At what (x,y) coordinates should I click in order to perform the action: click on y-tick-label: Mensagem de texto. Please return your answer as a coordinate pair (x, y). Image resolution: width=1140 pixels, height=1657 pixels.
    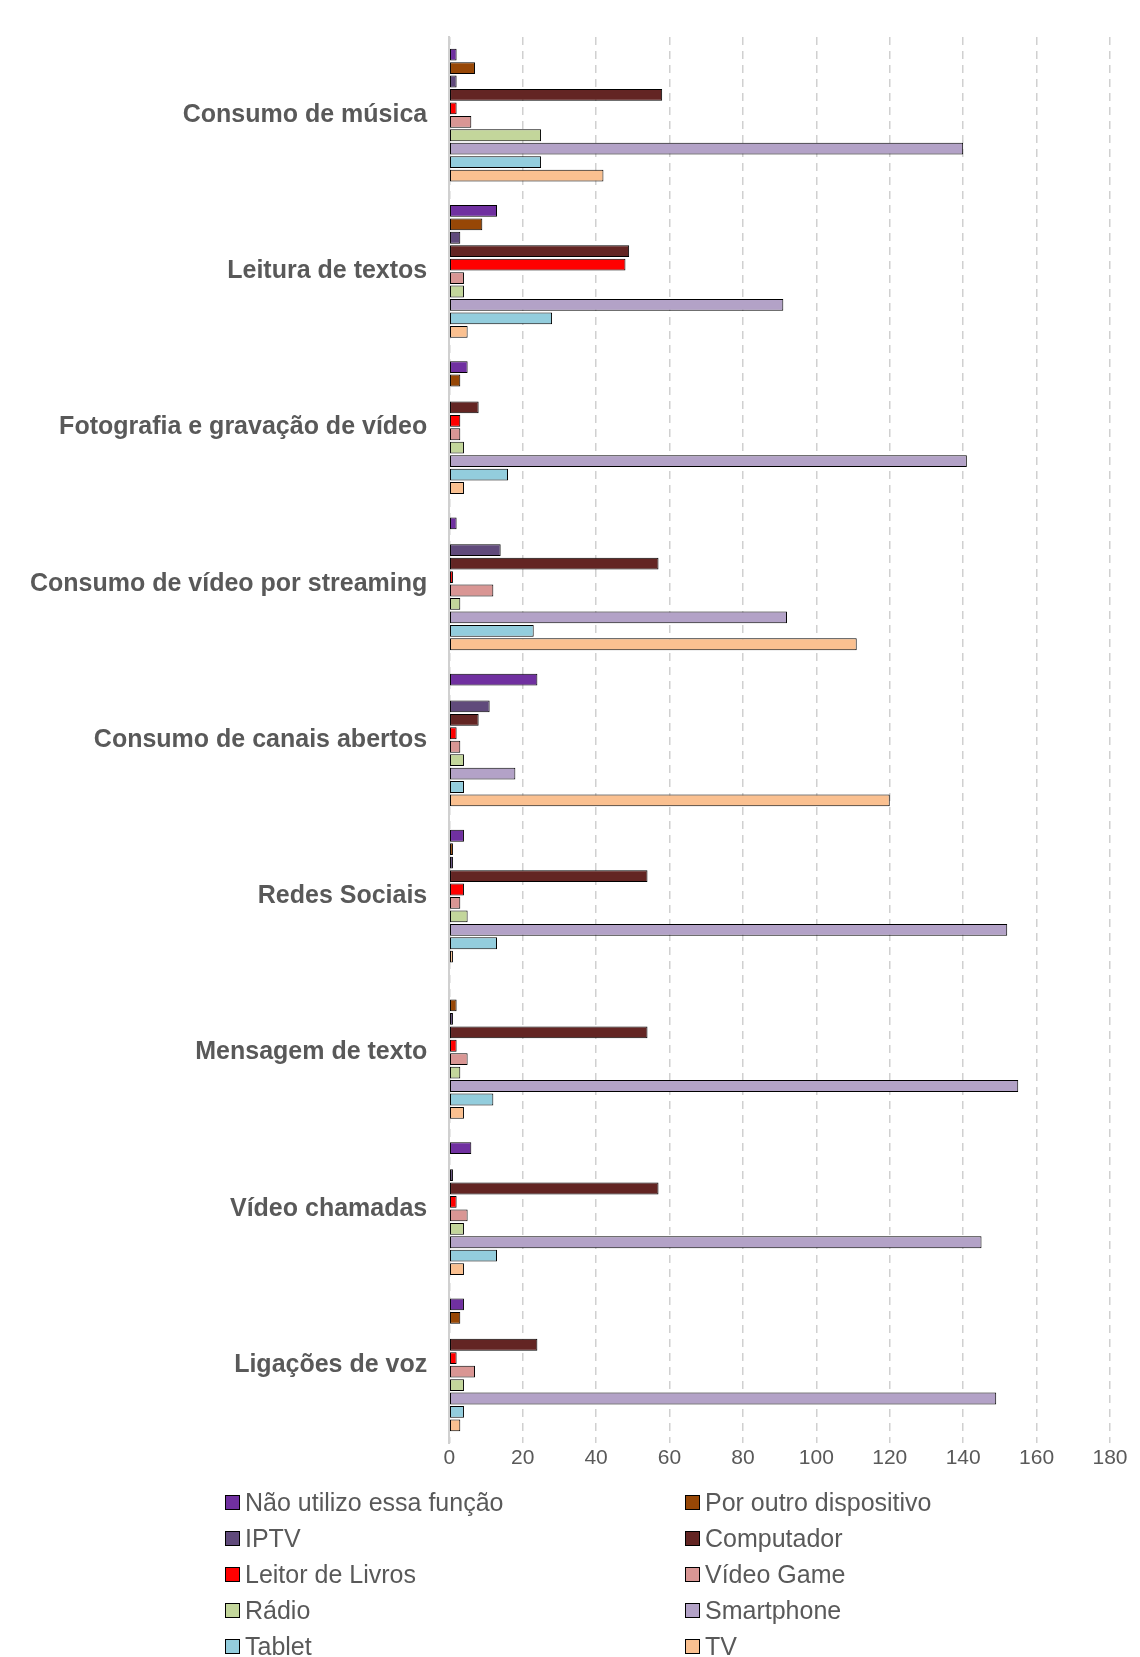
    Looking at the image, I should click on (311, 1050).